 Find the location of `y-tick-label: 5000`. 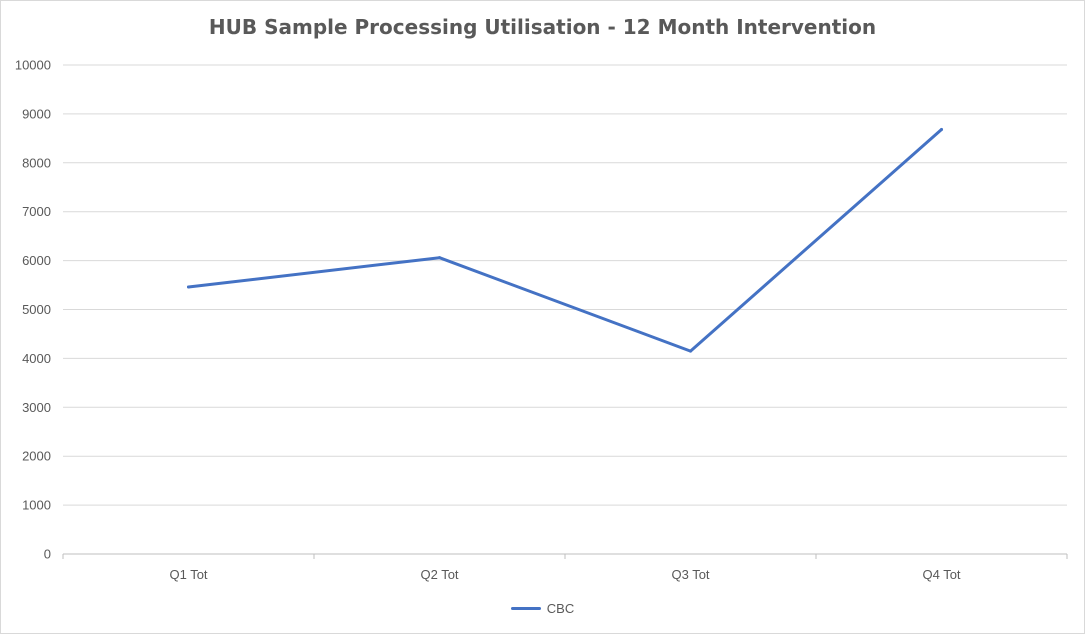

y-tick-label: 5000 is located at coordinates (36, 309).